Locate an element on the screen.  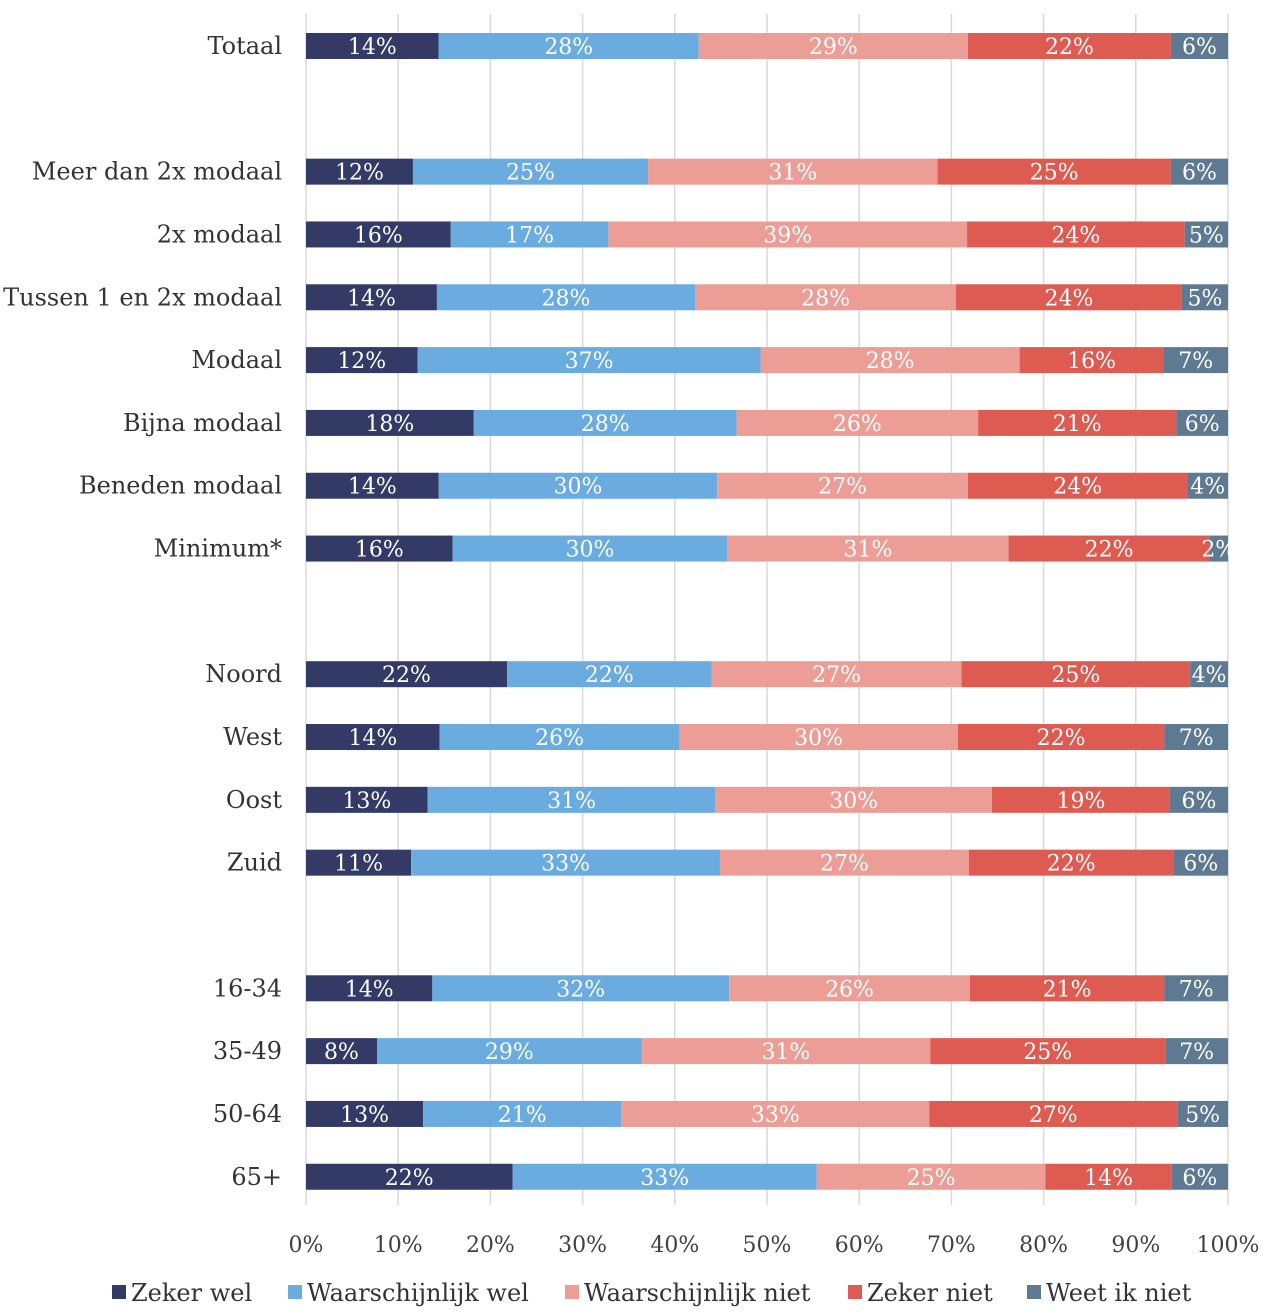
x-axis-ticks: 0% 10% 20% 30% 40% 50% 60% 70% 80% 90% 100% is located at coordinates (774, 1245).